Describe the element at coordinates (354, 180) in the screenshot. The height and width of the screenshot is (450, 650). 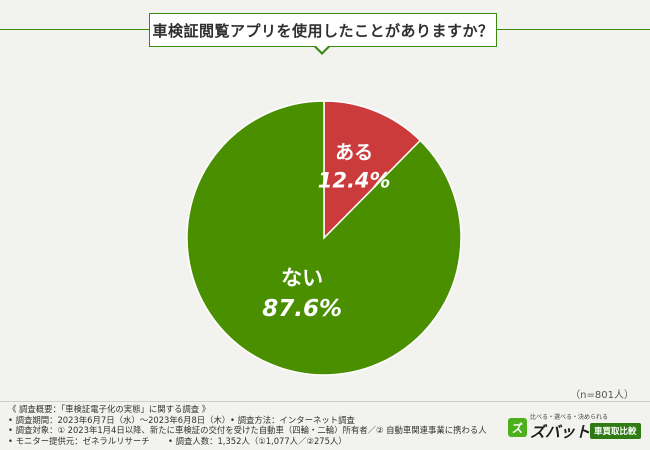
I see `slice-value-yes: 12.4%` at that location.